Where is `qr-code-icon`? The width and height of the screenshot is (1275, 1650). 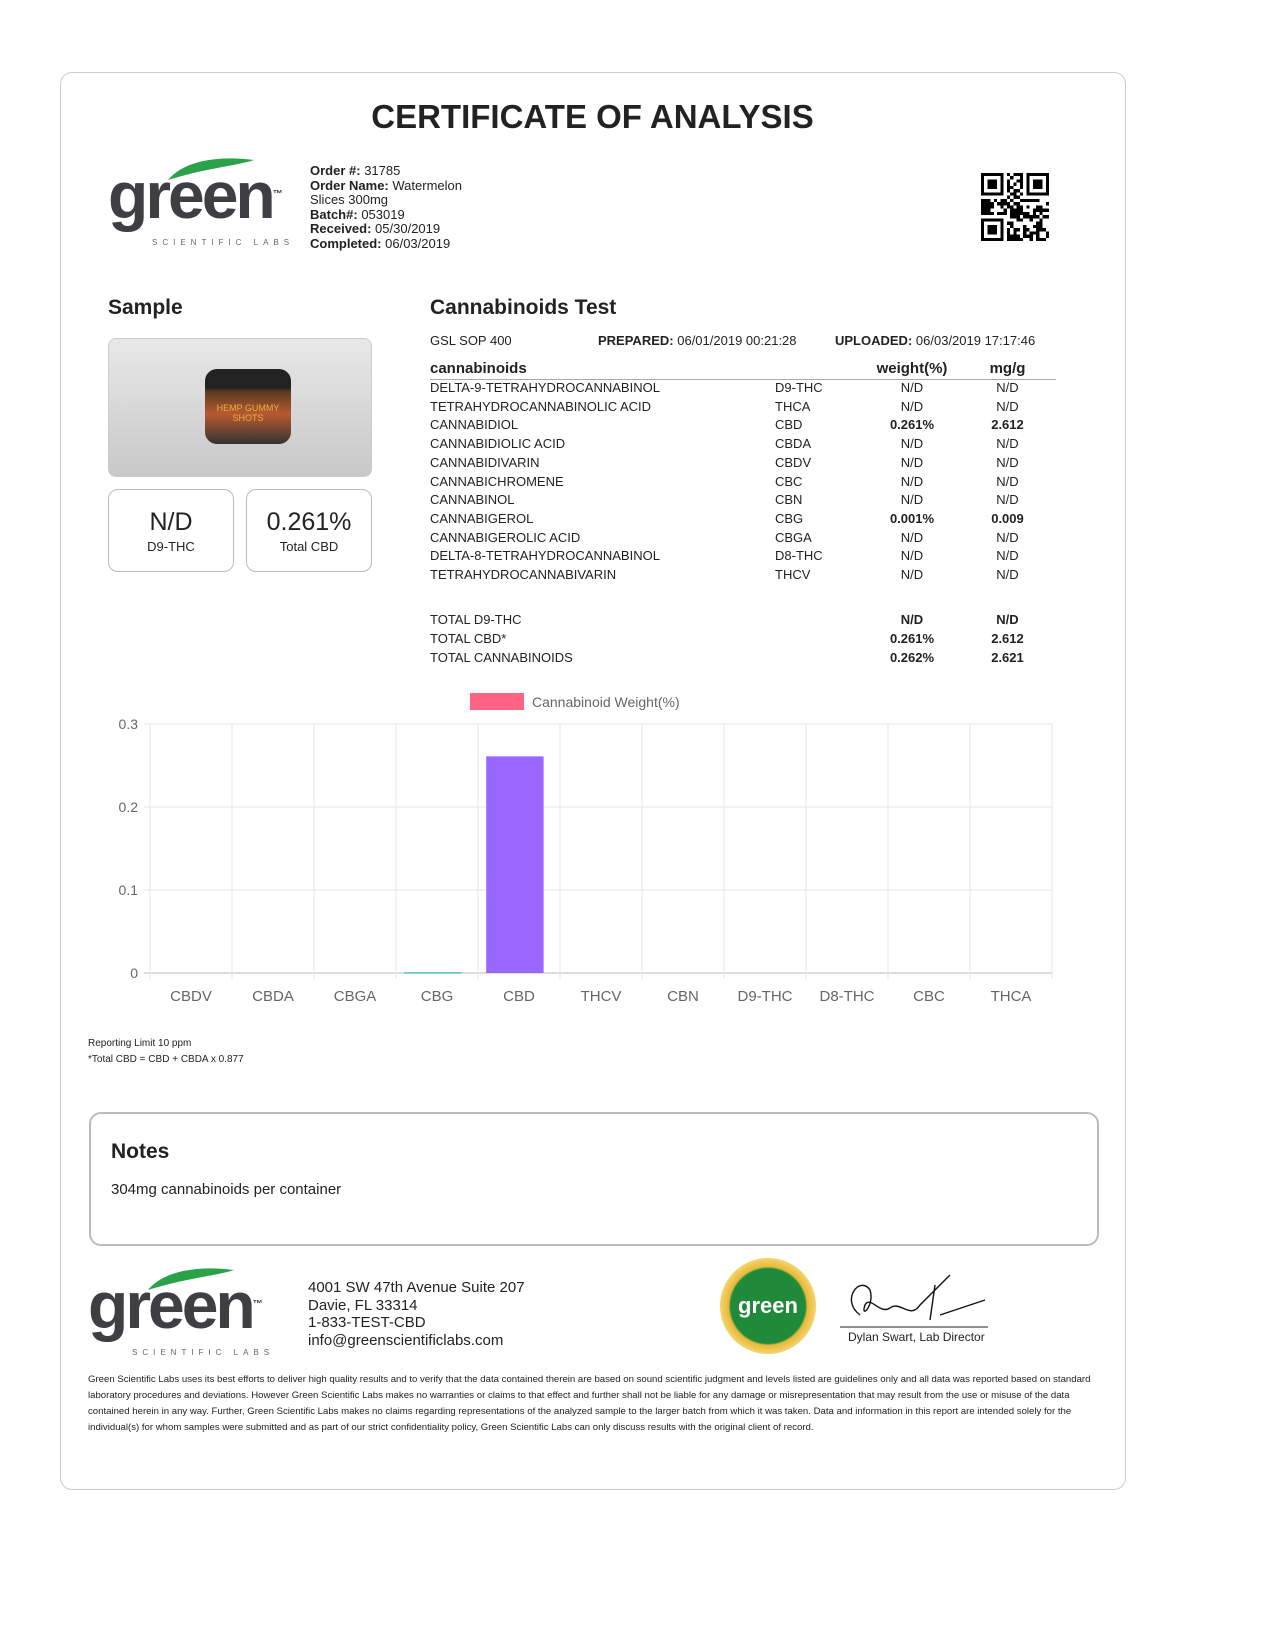
qr-code-icon is located at coordinates (1015, 207).